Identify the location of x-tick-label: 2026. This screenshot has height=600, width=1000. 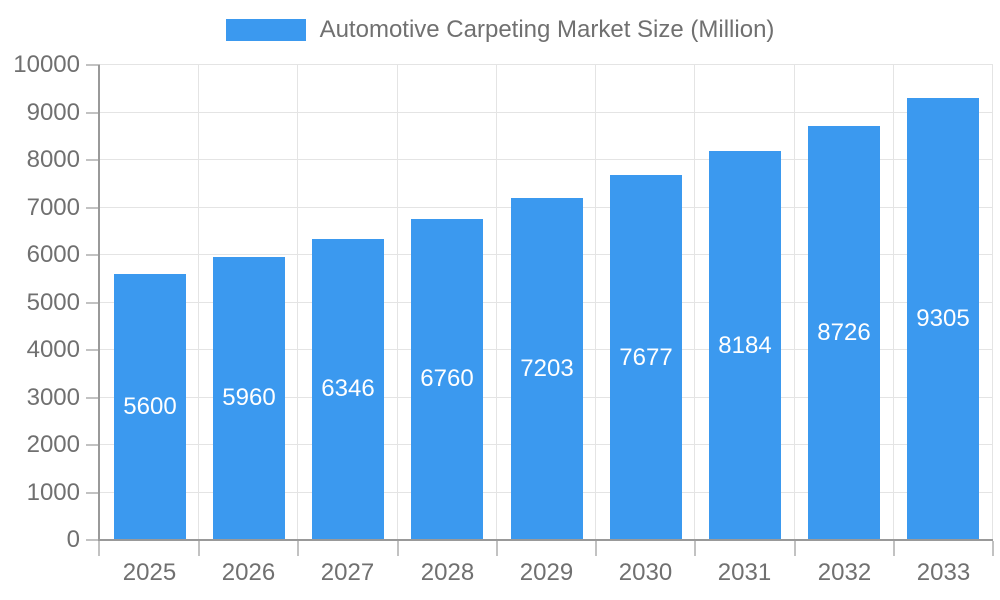
(248, 572).